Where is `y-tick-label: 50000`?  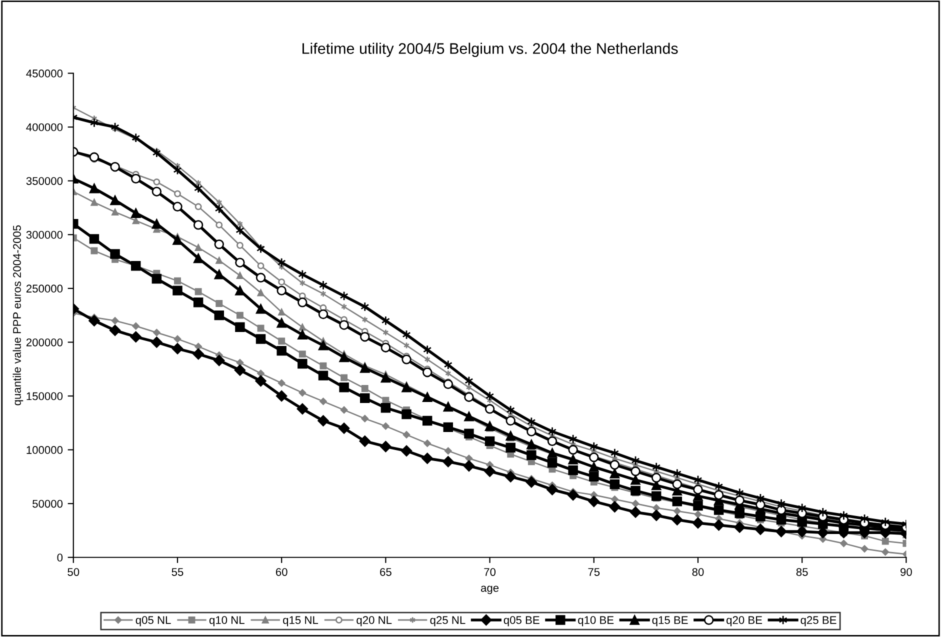 y-tick-label: 50000 is located at coordinates (47, 504).